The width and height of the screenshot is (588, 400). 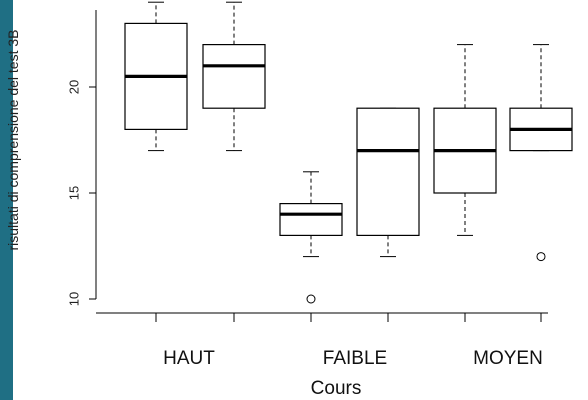 What do you see at coordinates (13, 140) in the screenshot?
I see `y-axis-label: risultati di comprensione del test 3B` at bounding box center [13, 140].